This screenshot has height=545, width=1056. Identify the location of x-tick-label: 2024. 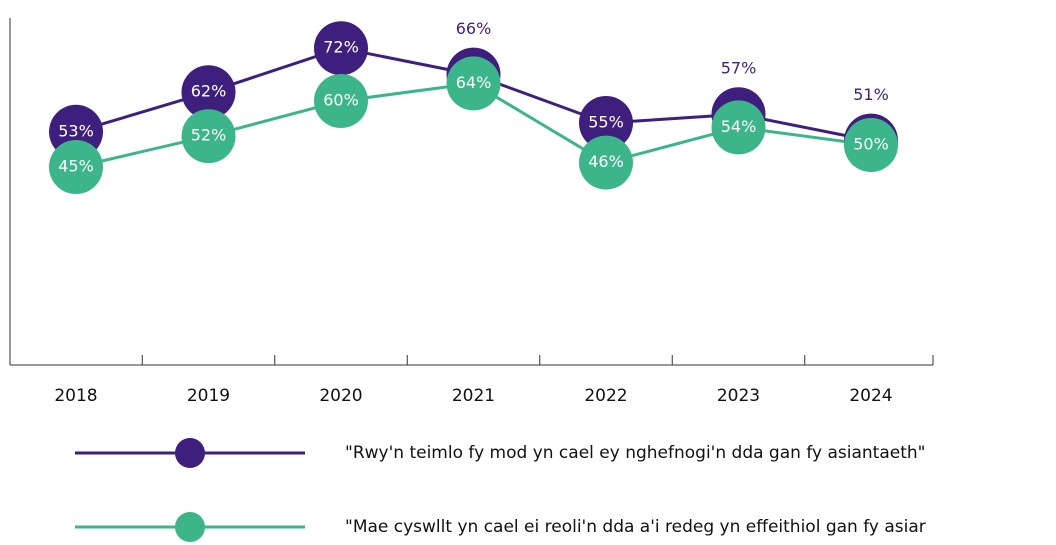
(870, 396).